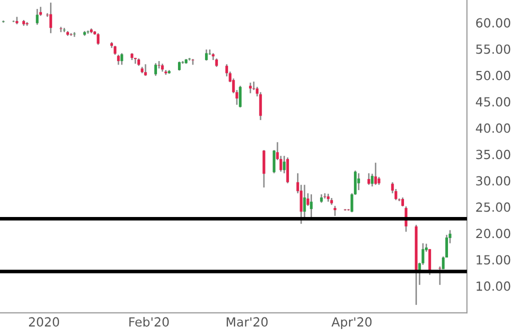 This screenshot has height=331, width=512. Describe the element at coordinates (247, 322) in the screenshot. I see `x-tick-label: Mar'20` at that location.